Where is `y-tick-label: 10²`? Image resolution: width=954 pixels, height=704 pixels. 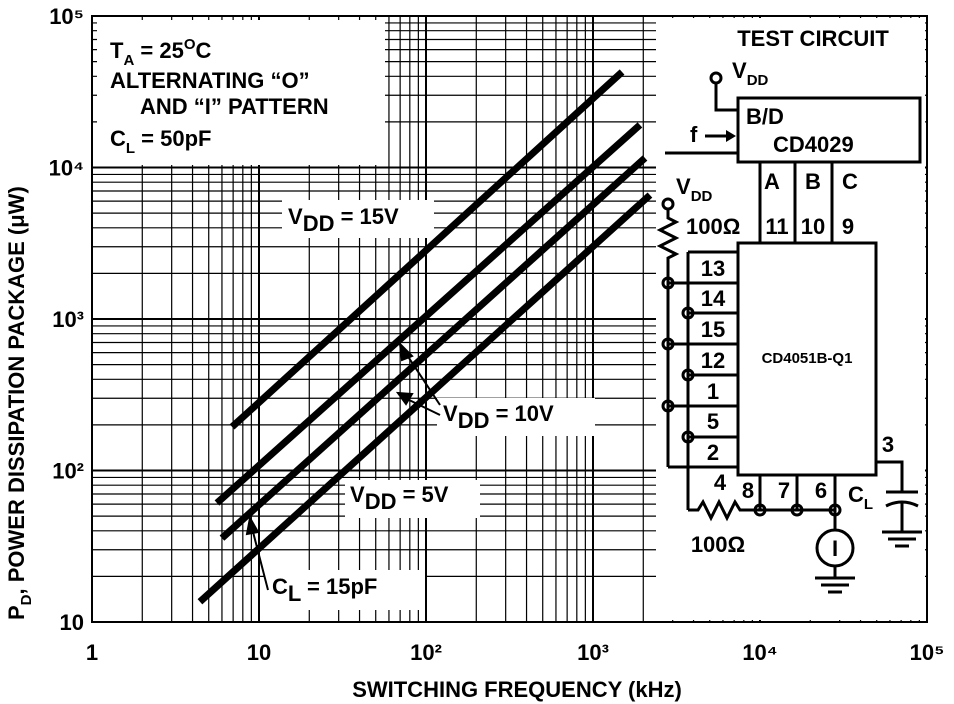
y-tick-label: 10² is located at coordinates (68, 471).